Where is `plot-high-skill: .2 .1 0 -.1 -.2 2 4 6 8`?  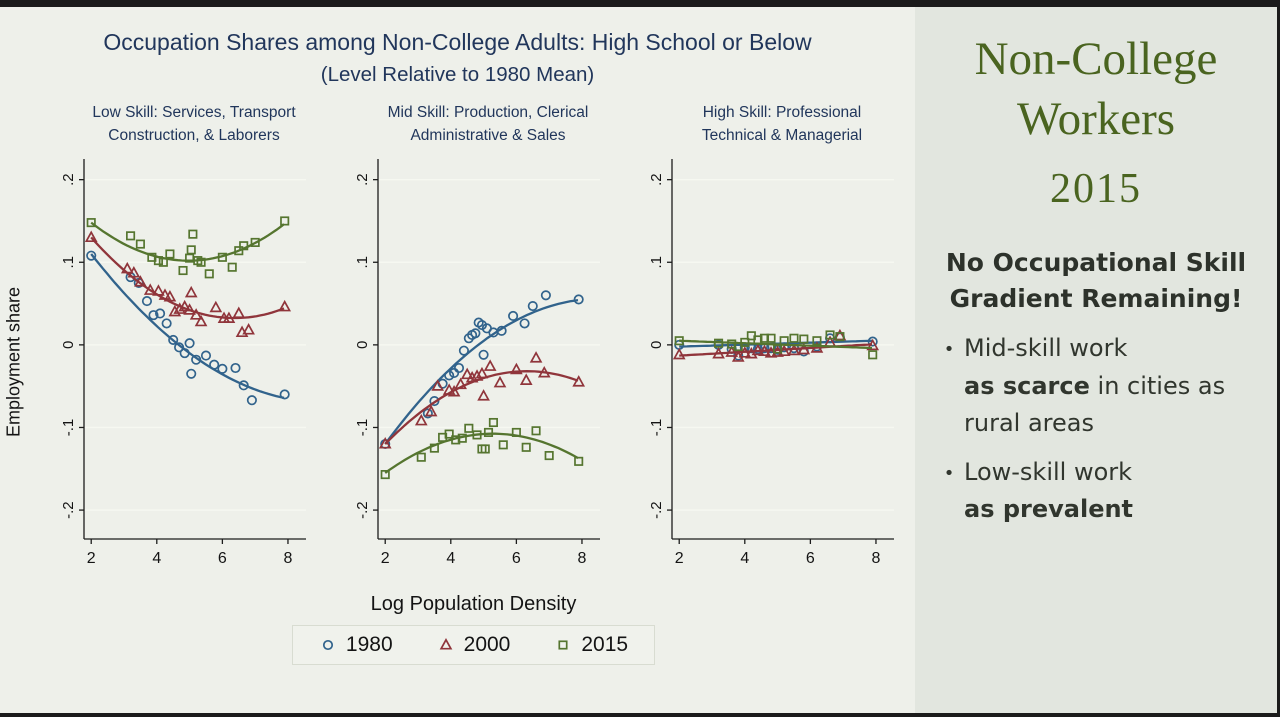 plot-high-skill: .2 .1 0 -.1 -.2 2 4 6 8 is located at coordinates (771, 362).